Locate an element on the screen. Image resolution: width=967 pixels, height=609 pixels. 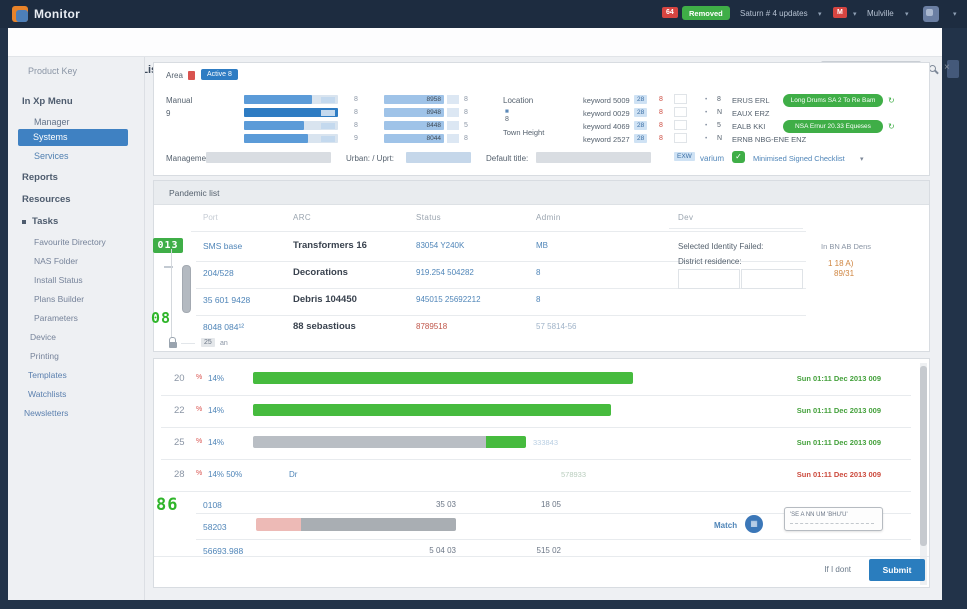
avatar is located at coordinates (931, 14).